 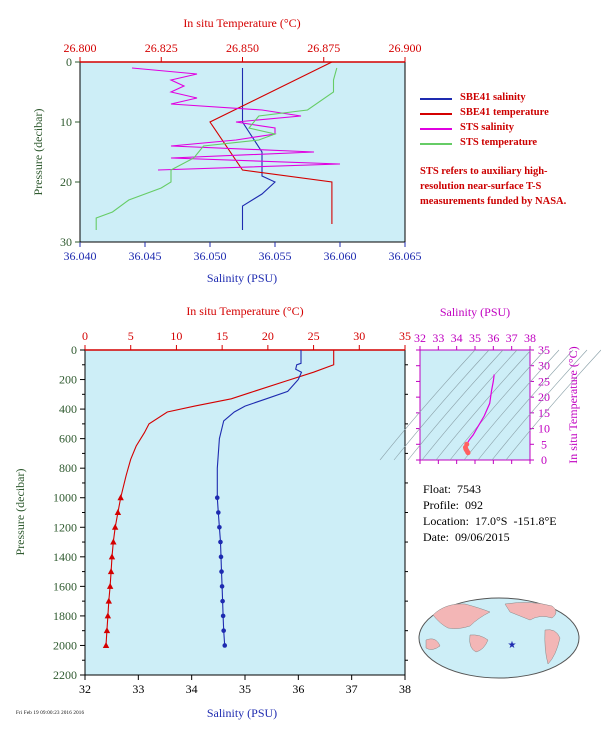 What do you see at coordinates (161, 48) in the screenshot?
I see `temp-tick-label: 26.825` at bounding box center [161, 48].